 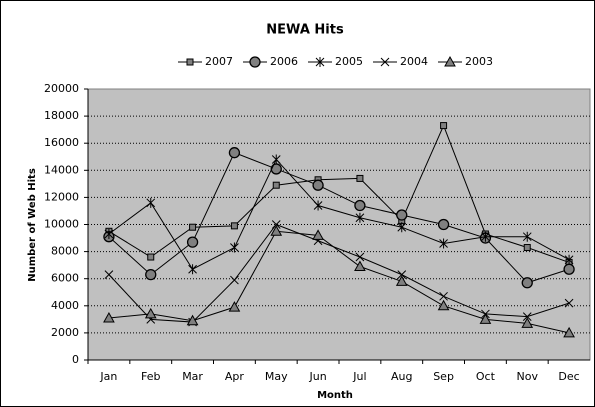 I want to click on y-tick-label: 12000, so click(x=61, y=196).